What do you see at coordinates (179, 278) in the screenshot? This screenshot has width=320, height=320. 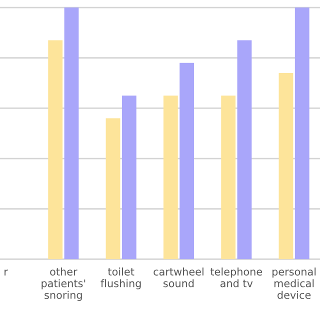 I see `x-tick-label: cartwheel sound` at bounding box center [179, 278].